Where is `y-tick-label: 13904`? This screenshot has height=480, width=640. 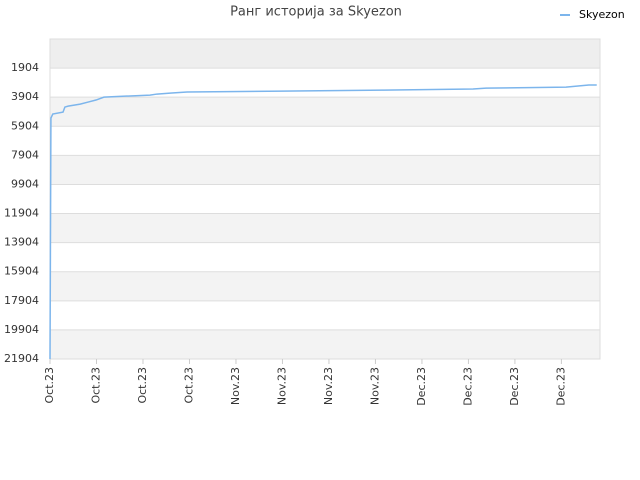
y-tick-label: 13904 is located at coordinates (21, 242).